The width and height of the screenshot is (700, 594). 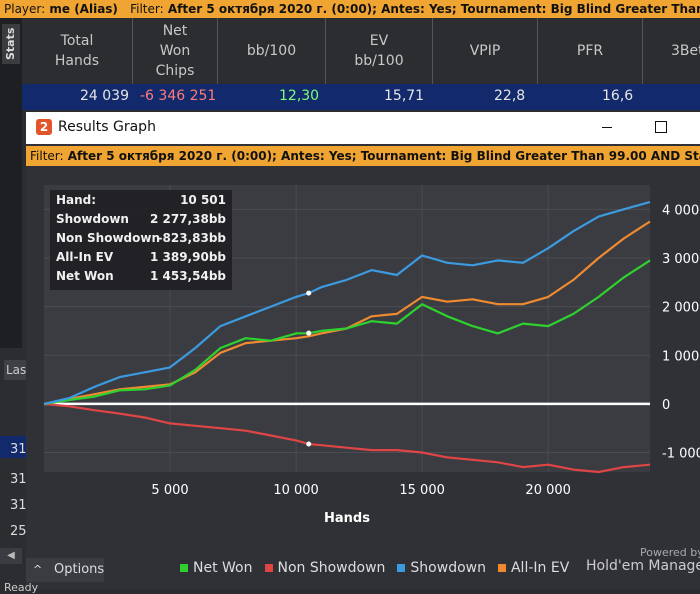 I want to click on col-ev-bb100: EV bb/100, so click(x=379, y=51).